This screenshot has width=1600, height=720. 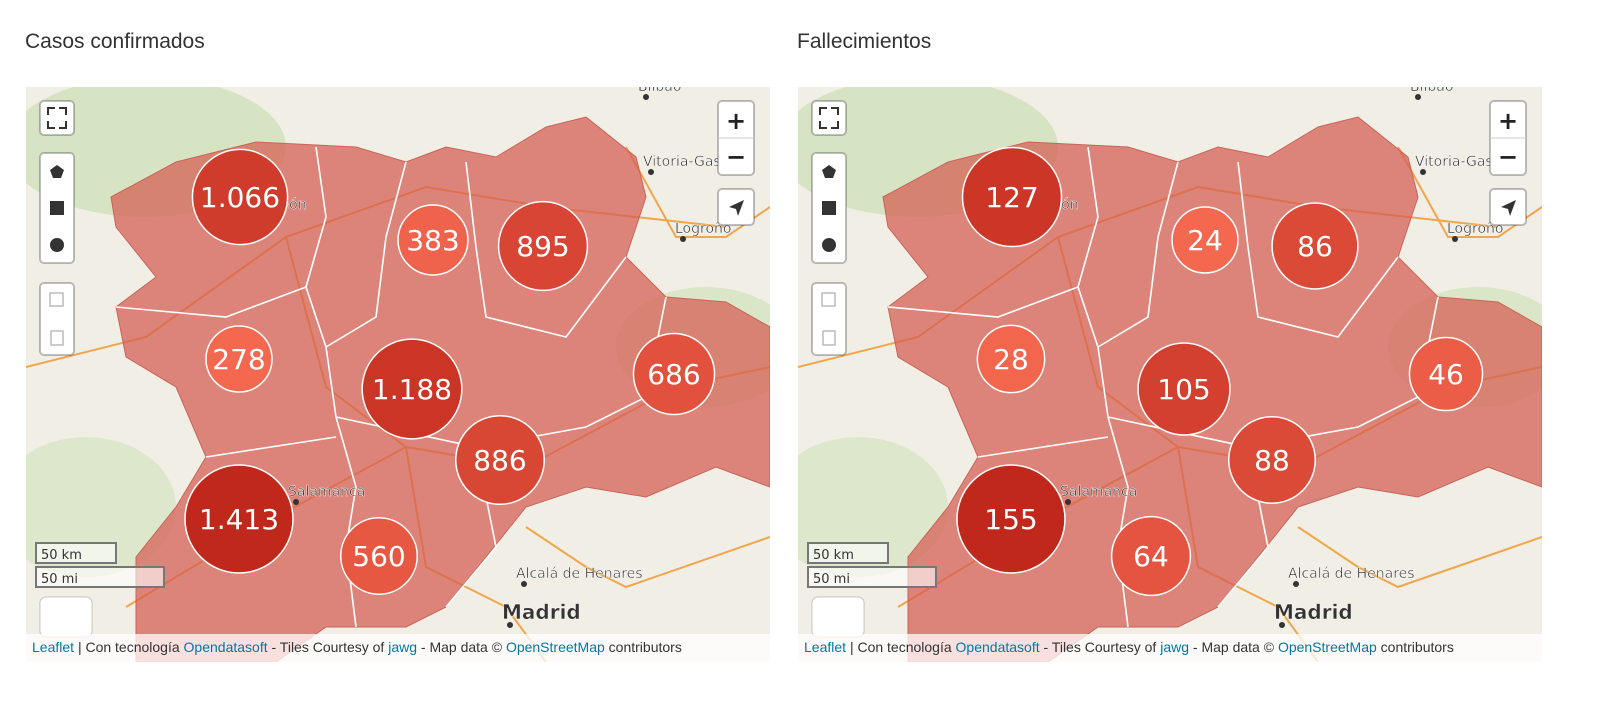 What do you see at coordinates (115, 41) in the screenshot?
I see `panel-title: Casos confirmados` at bounding box center [115, 41].